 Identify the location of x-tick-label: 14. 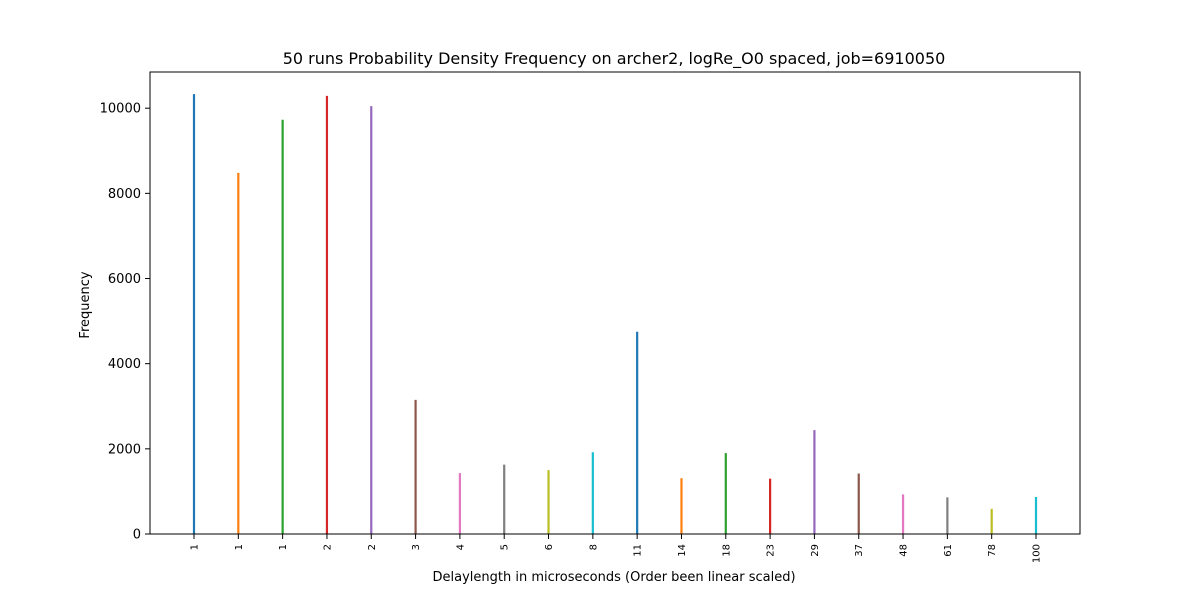
(682, 550).